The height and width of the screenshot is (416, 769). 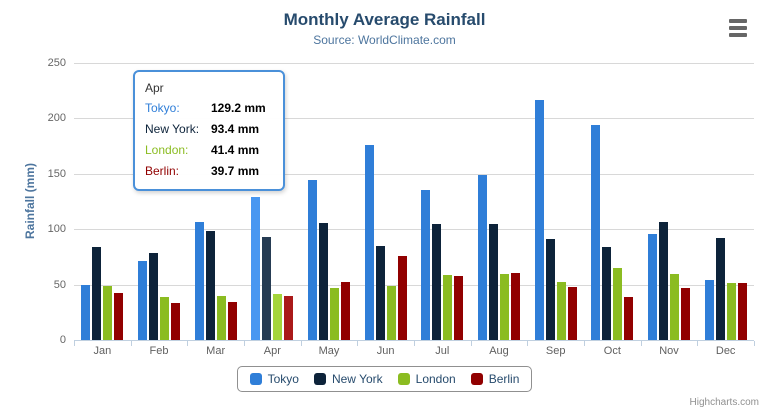 What do you see at coordinates (607, 293) in the screenshot?
I see `column-new-york-oct` at bounding box center [607, 293].